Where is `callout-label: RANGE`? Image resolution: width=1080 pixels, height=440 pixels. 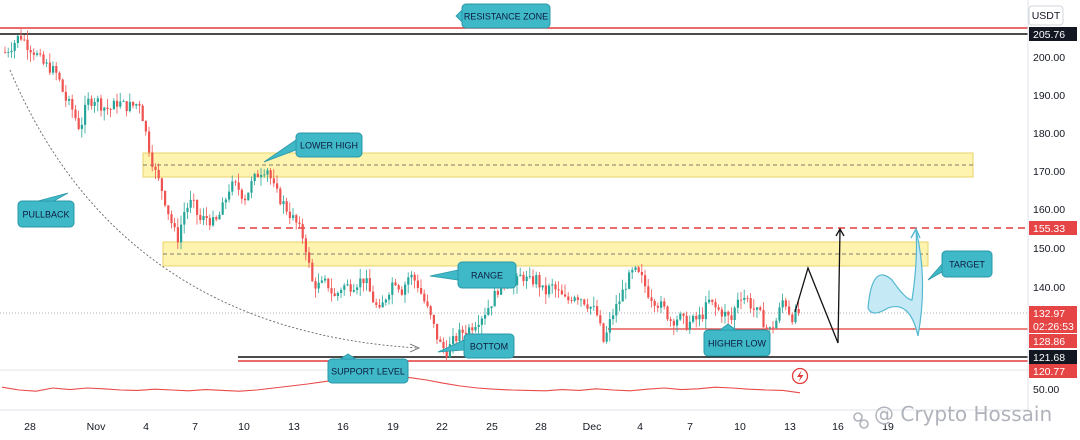
callout-label: RANGE is located at coordinates (487, 276).